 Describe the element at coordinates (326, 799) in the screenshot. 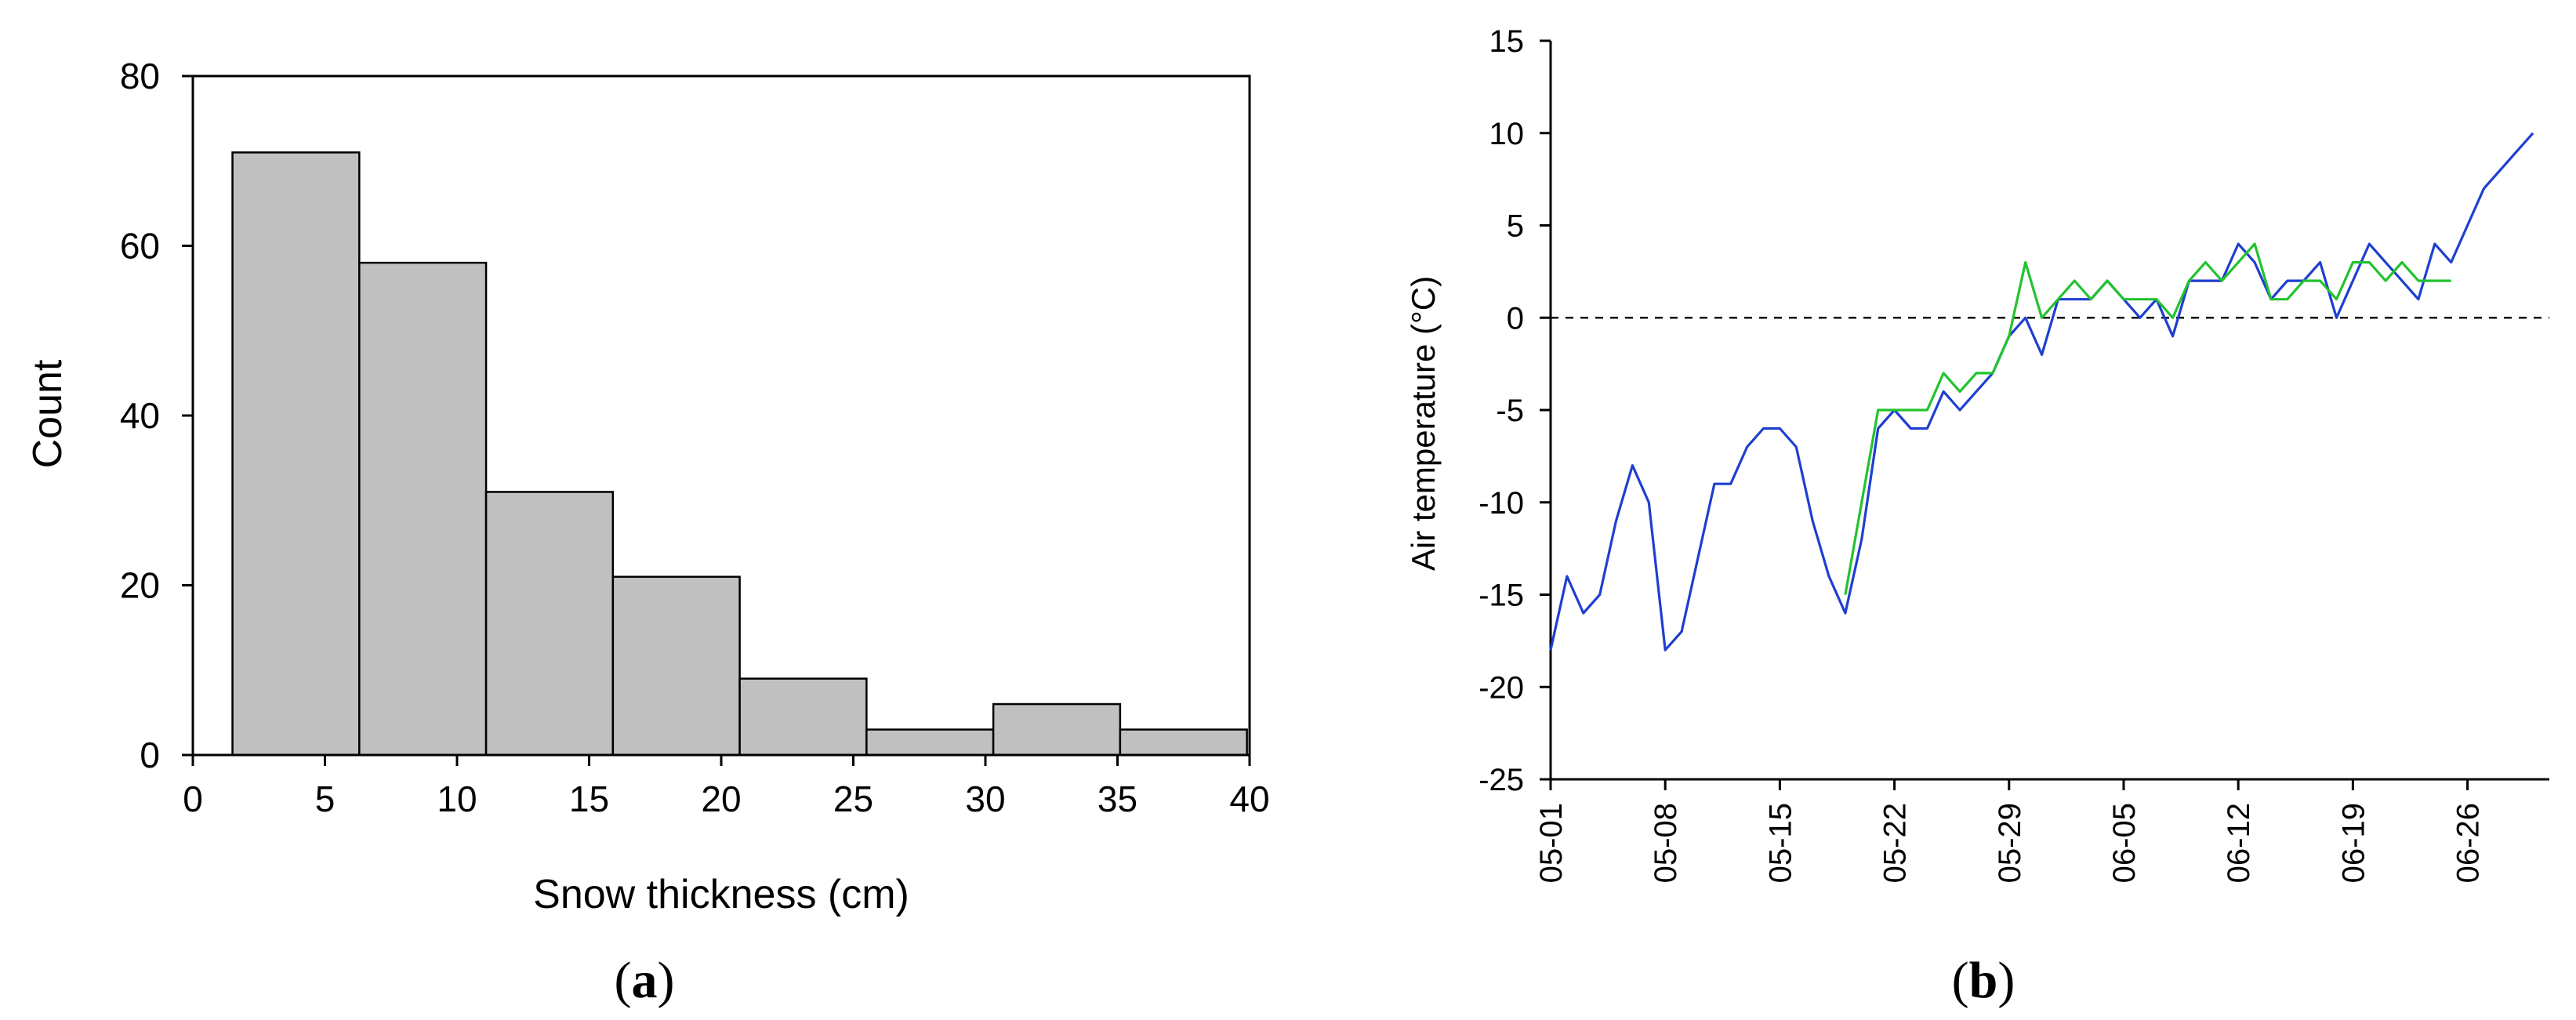

I see `x-tick-label: 5` at that location.